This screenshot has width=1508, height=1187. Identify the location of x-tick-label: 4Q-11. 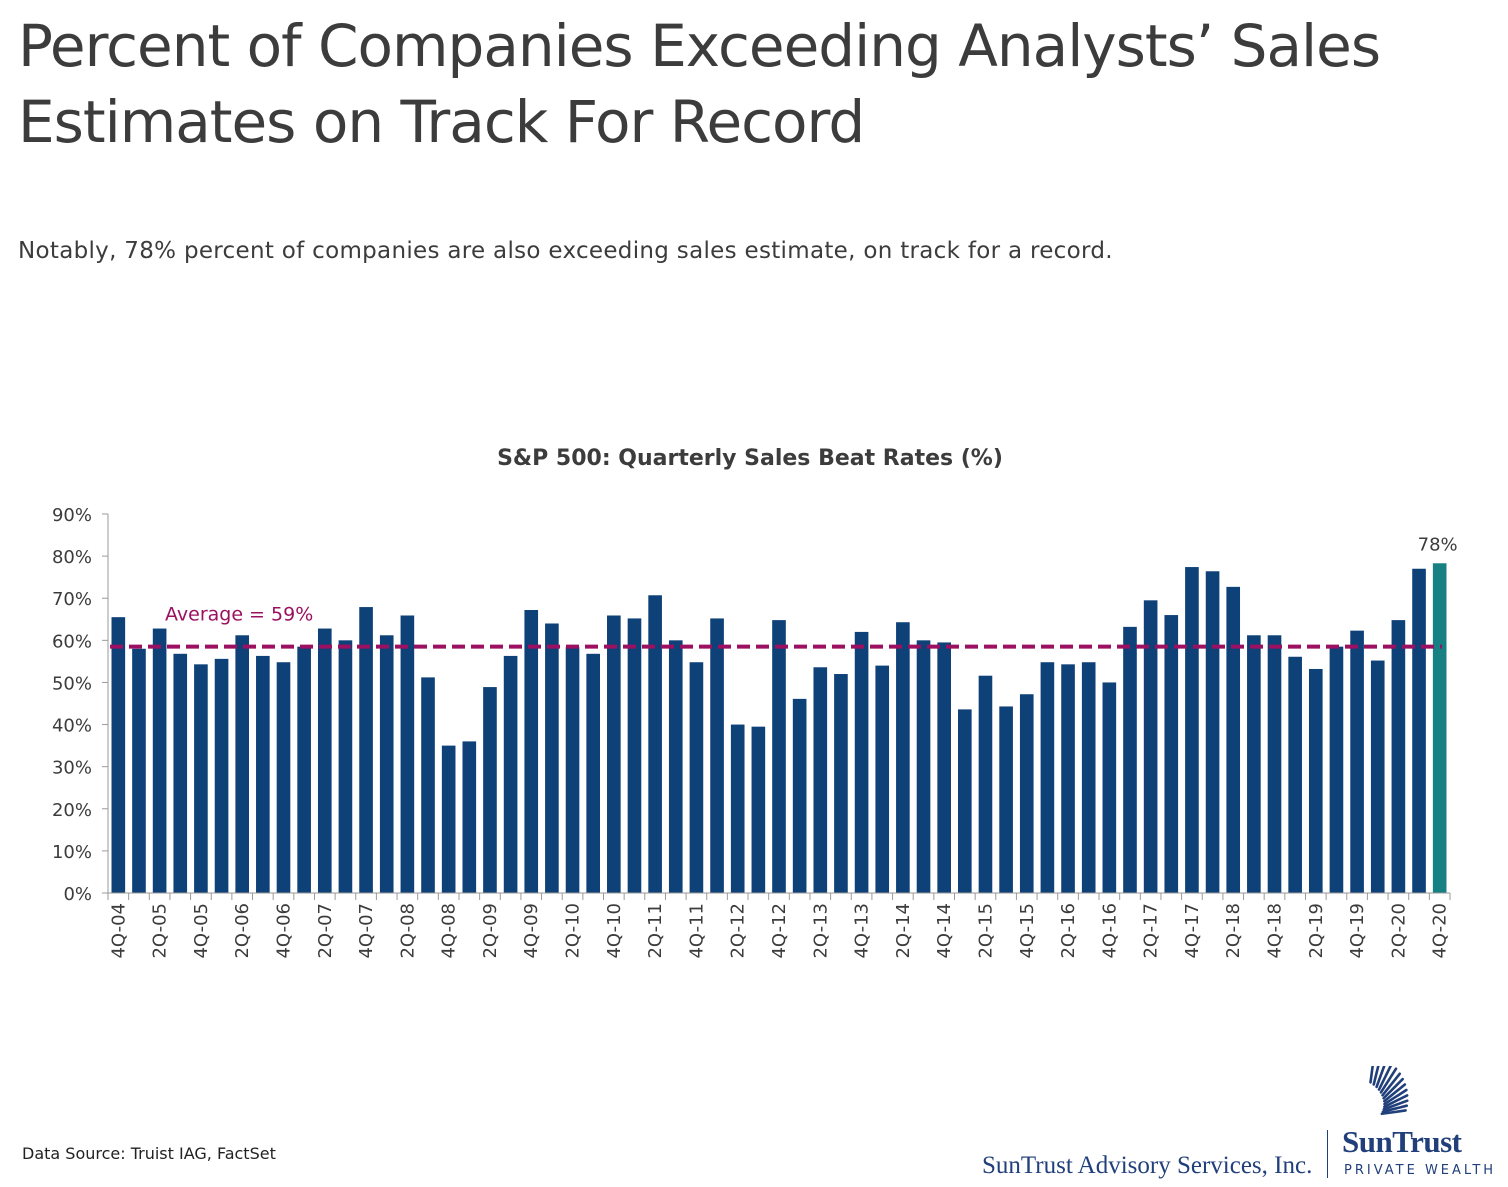
(696, 931).